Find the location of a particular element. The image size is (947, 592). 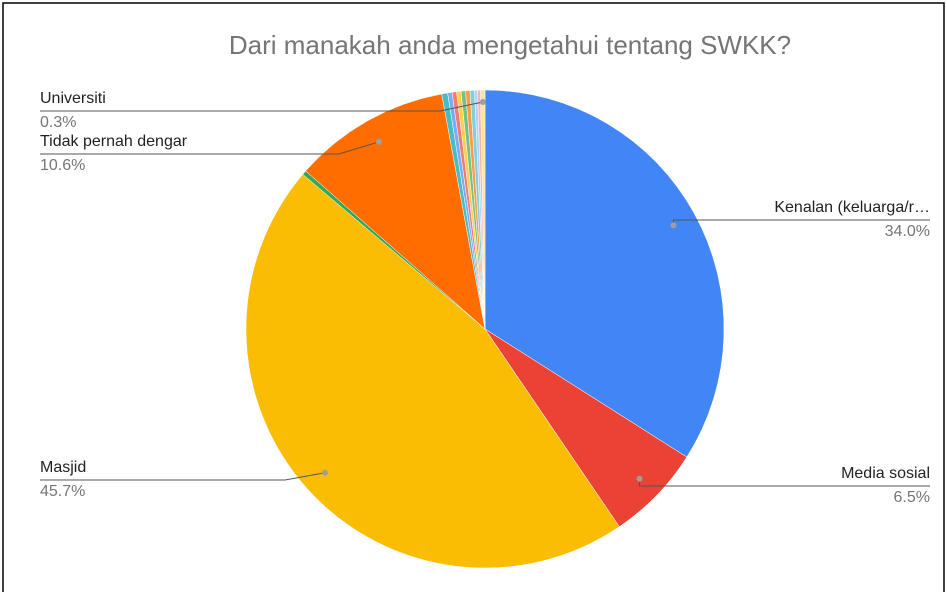

slice-value-label: 10.6% is located at coordinates (62, 165).